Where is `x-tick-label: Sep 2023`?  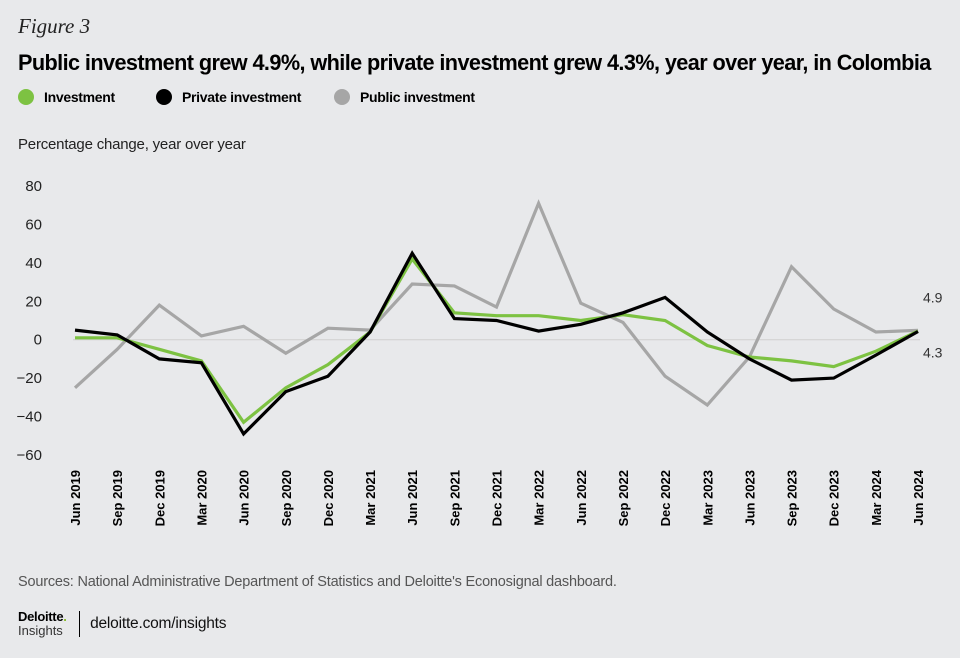
x-tick-label: Sep 2023 is located at coordinates (792, 498).